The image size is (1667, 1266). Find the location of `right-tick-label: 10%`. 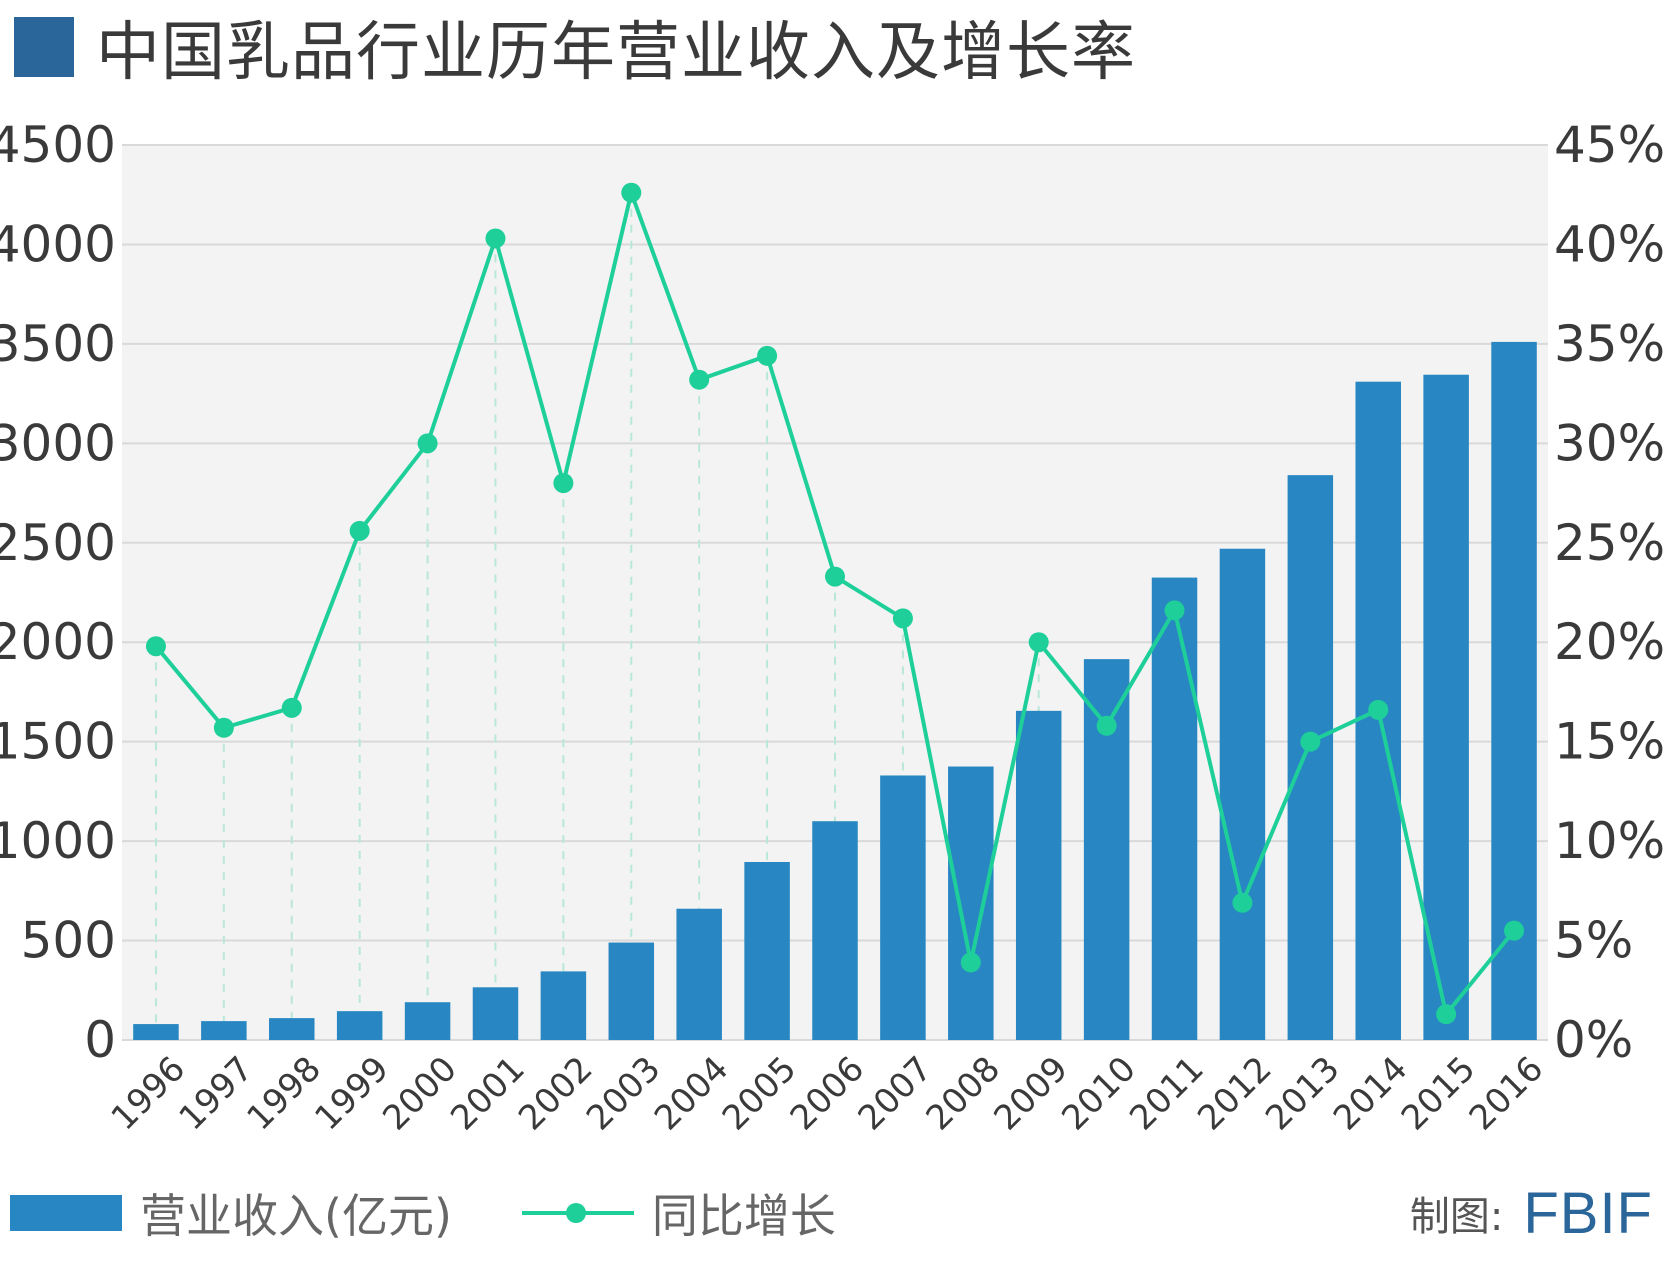

right-tick-label: 10% is located at coordinates (1609, 841).